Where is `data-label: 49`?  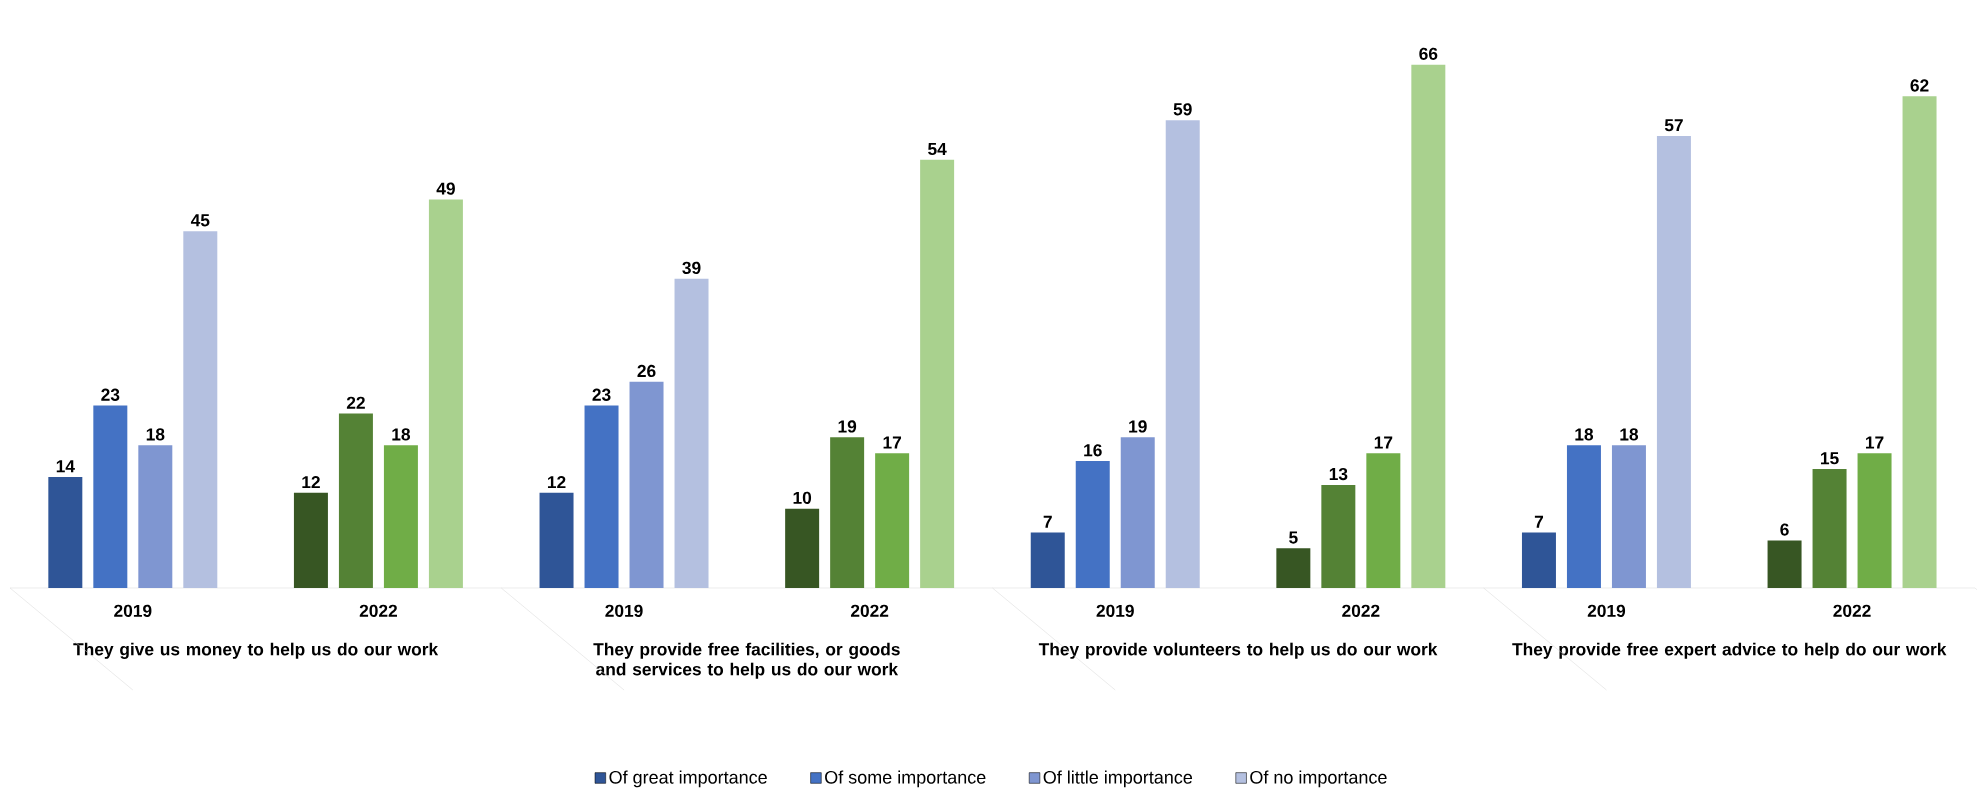
data-label: 49 is located at coordinates (445, 188).